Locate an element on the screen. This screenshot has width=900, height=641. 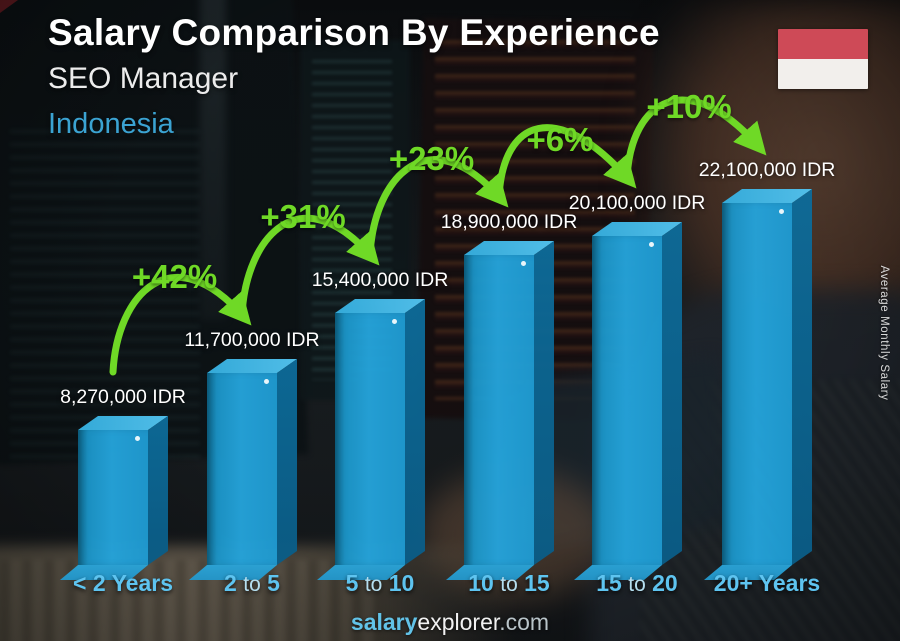
indonesia-flag-icon is located at coordinates (823, 59).